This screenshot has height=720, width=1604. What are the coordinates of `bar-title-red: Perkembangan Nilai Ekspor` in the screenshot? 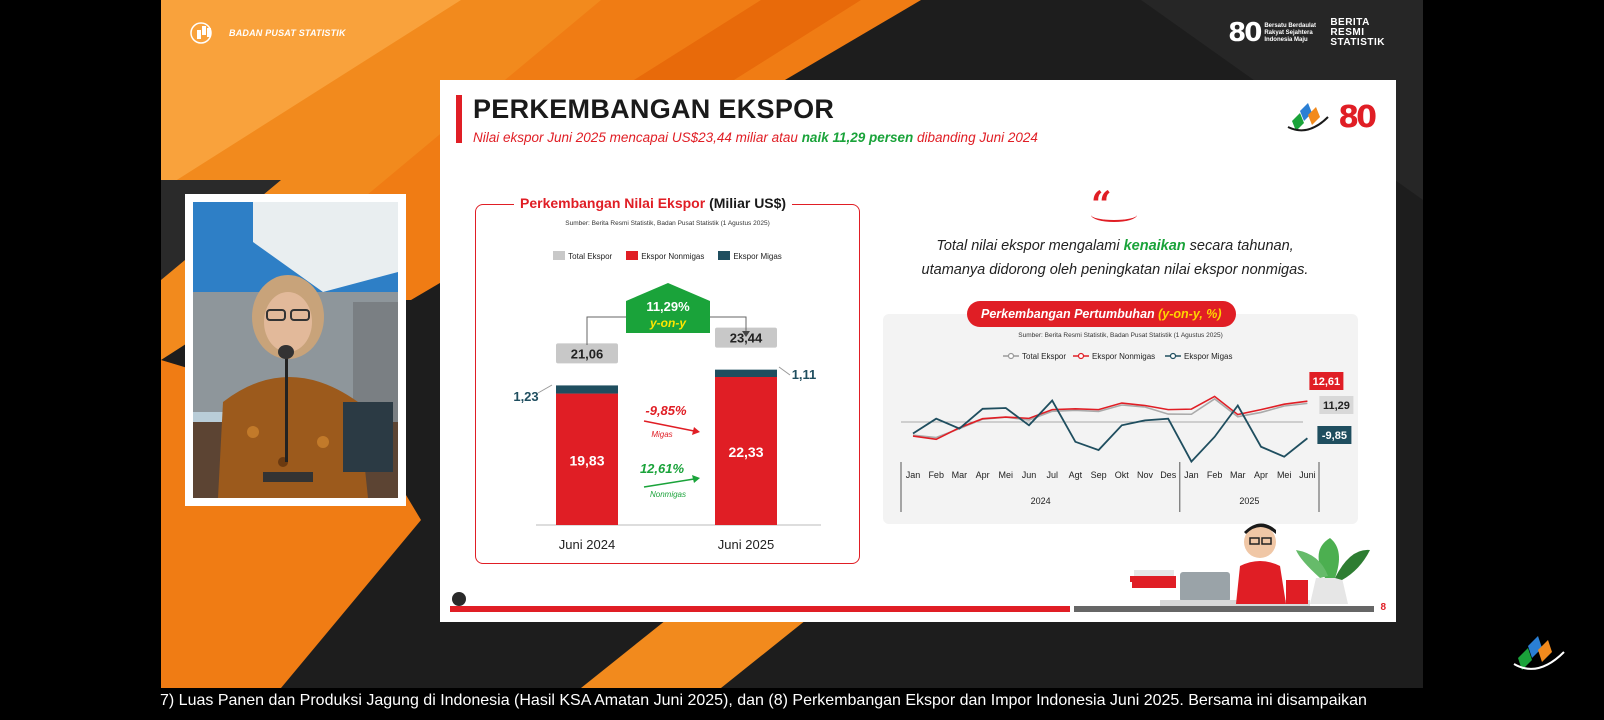 It's located at (613, 203).